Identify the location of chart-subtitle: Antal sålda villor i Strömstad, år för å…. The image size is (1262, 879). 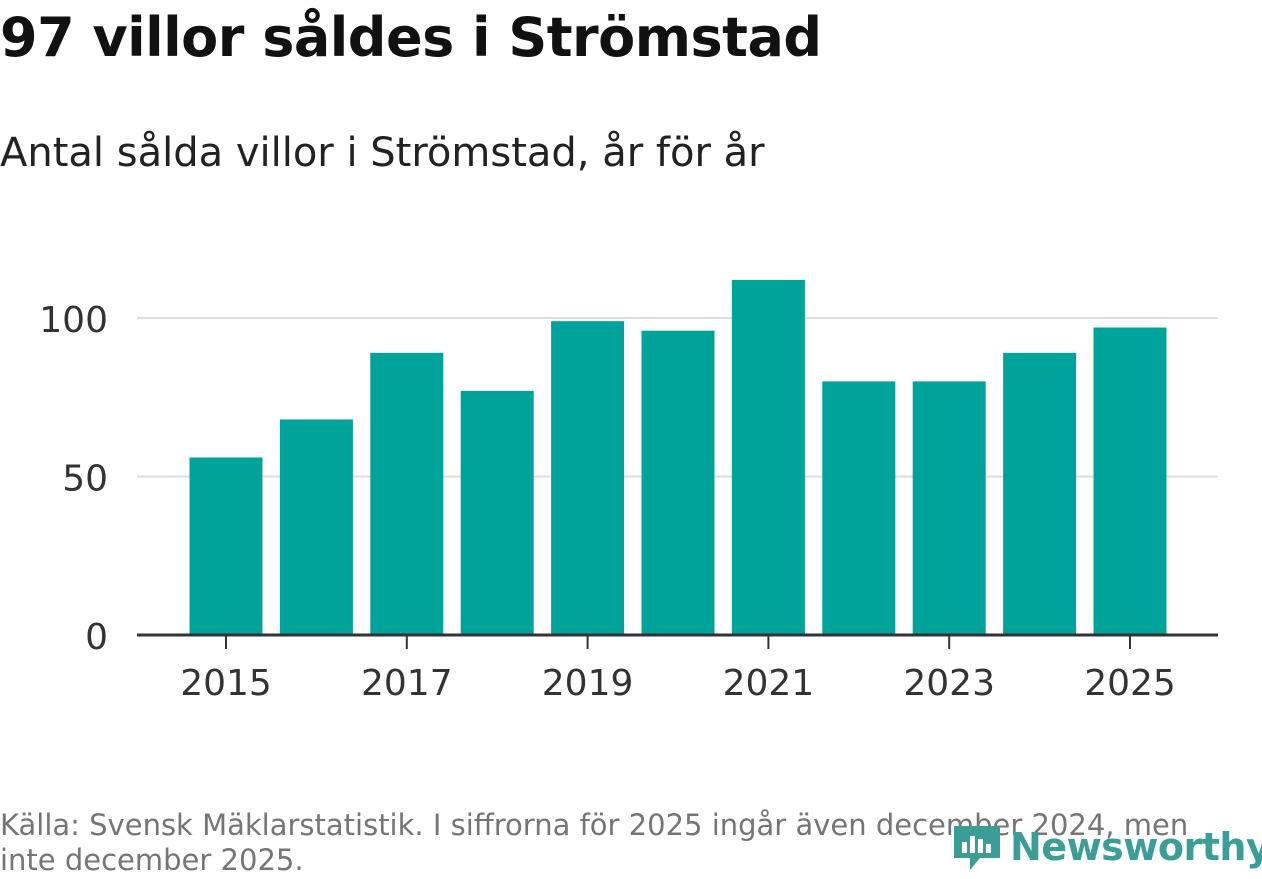
(382, 153).